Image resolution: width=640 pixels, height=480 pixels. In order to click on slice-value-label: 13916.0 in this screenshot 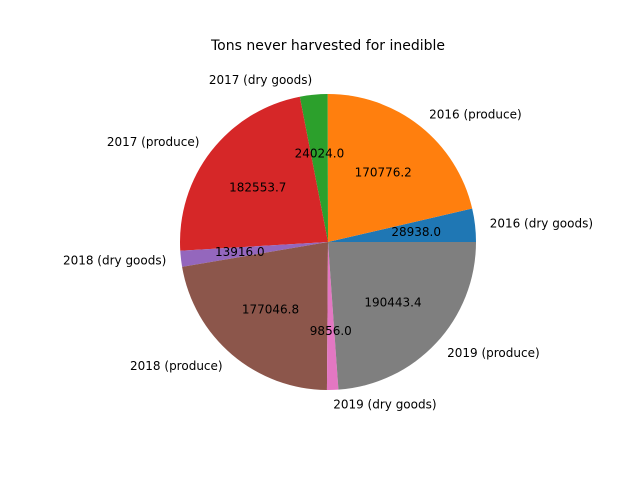, I will do `click(240, 252)`.